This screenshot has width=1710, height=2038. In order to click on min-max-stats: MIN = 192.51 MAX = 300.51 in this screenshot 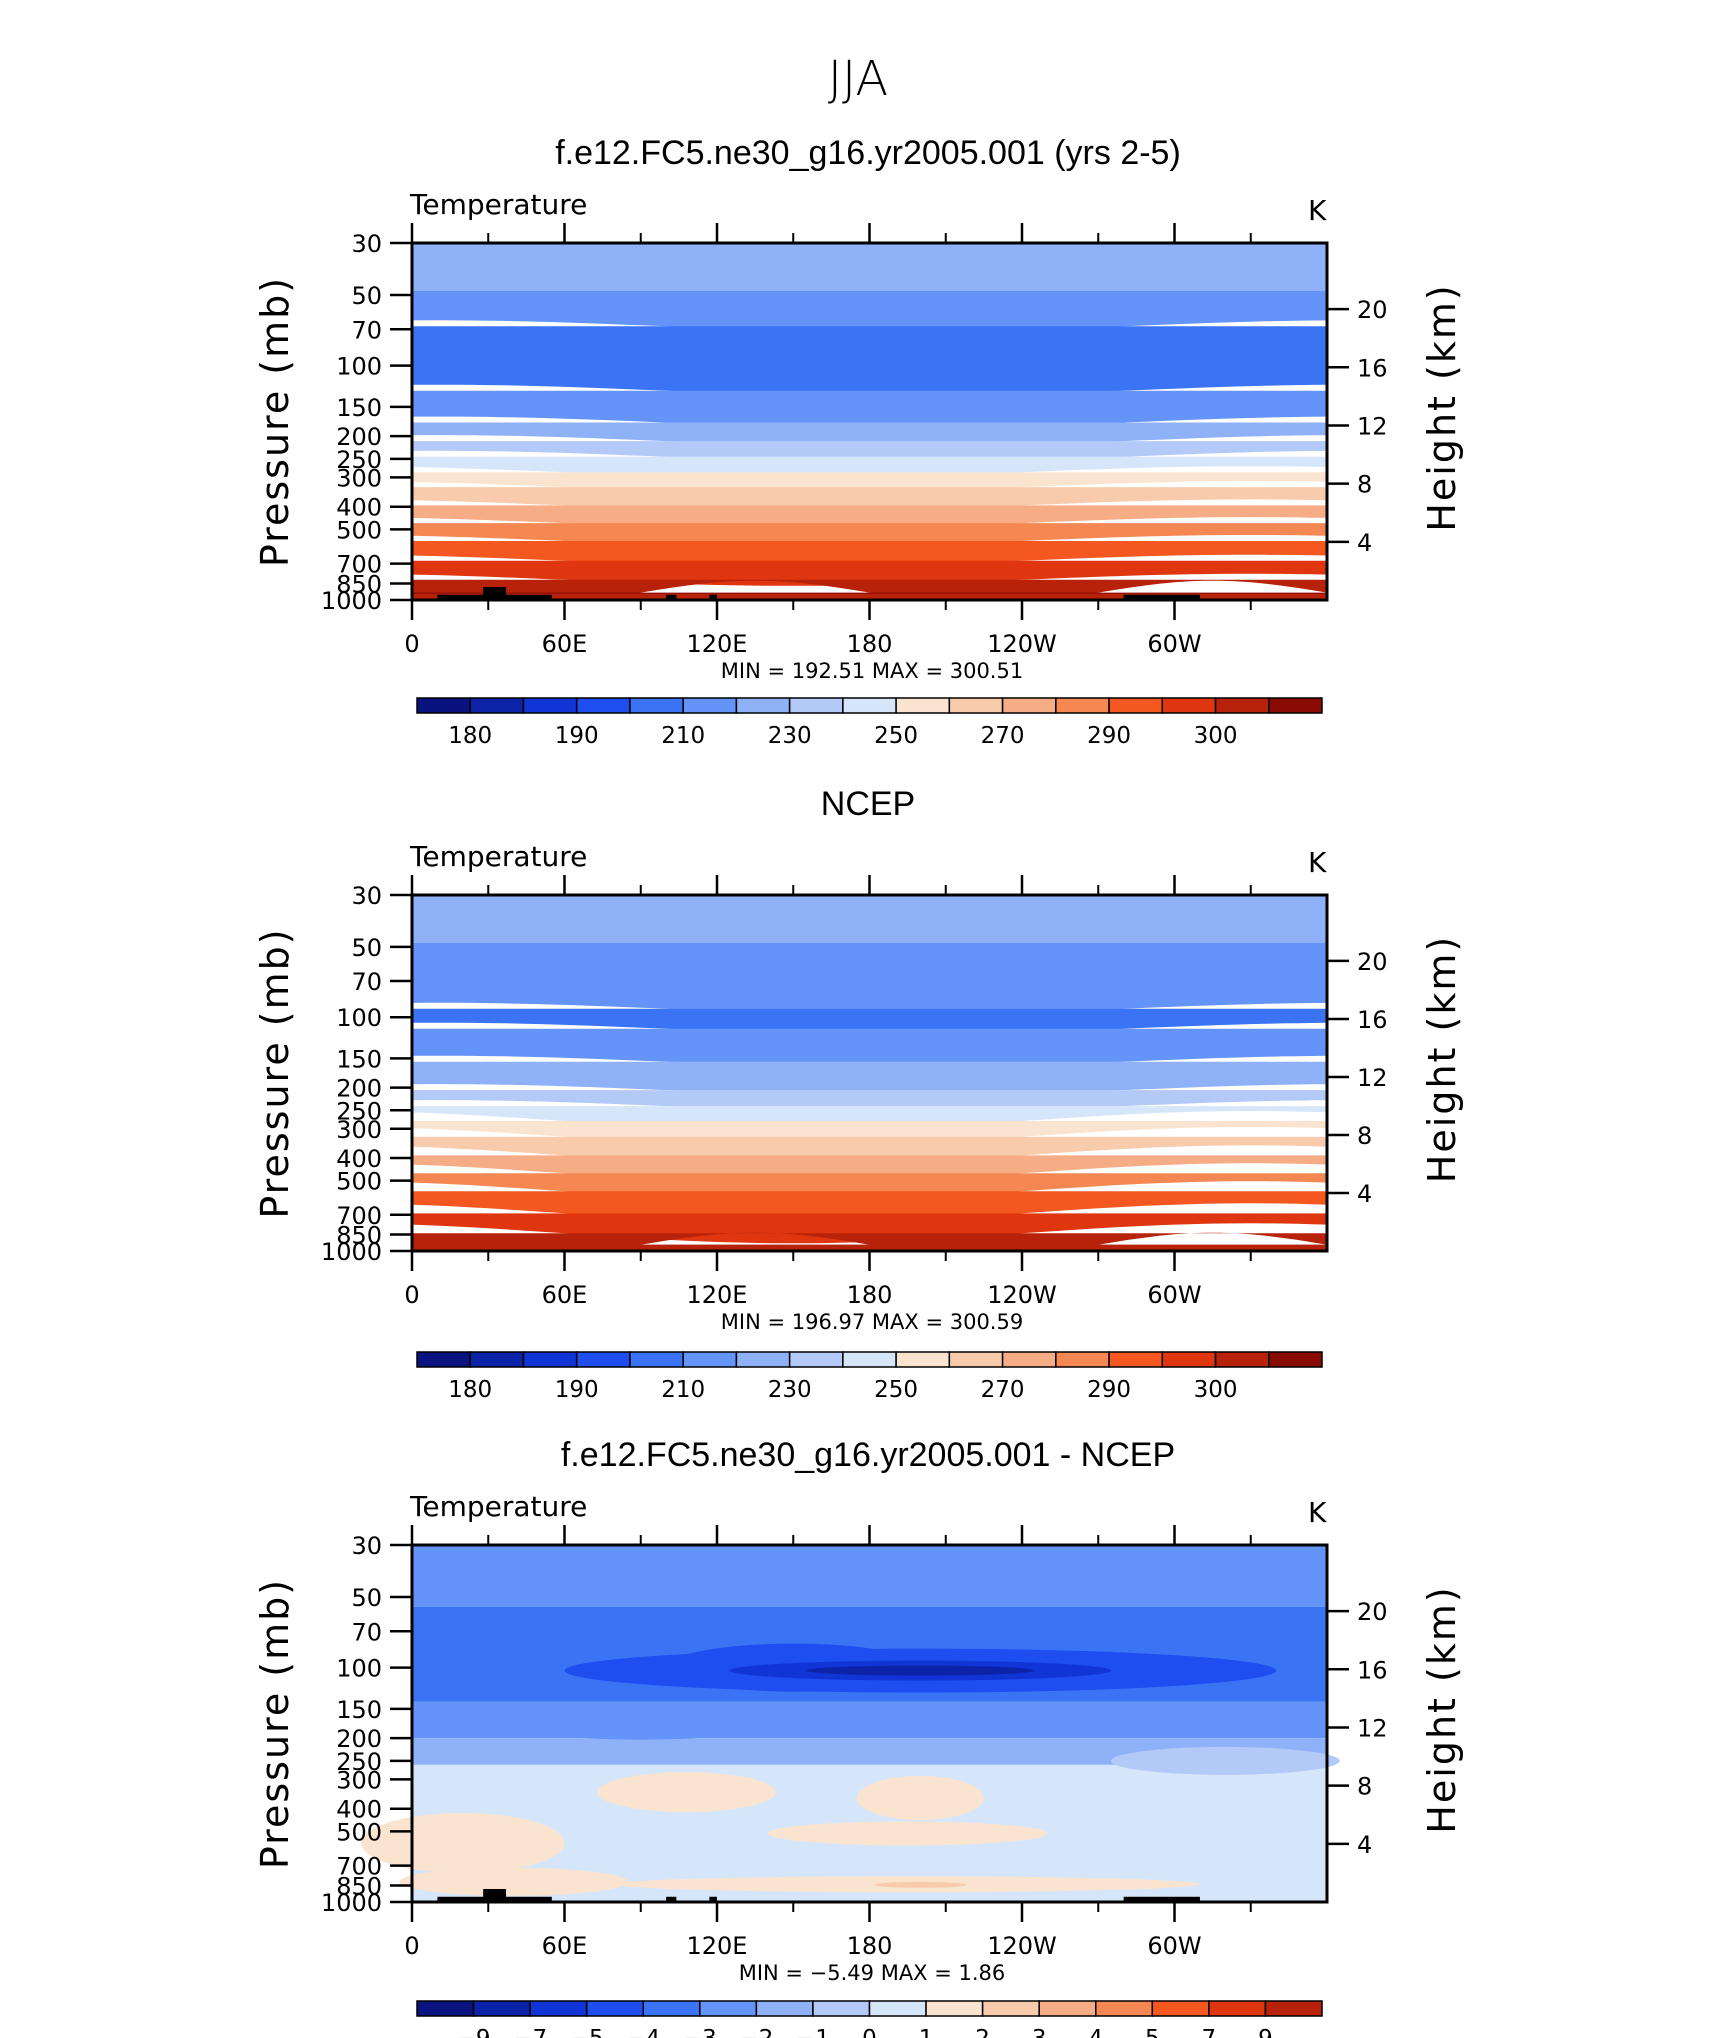, I will do `click(872, 671)`.